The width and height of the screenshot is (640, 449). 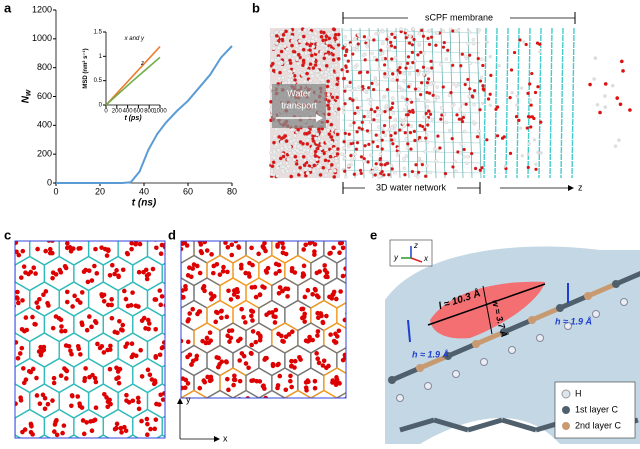 I want to click on transport-label: transport, so click(x=299, y=105).